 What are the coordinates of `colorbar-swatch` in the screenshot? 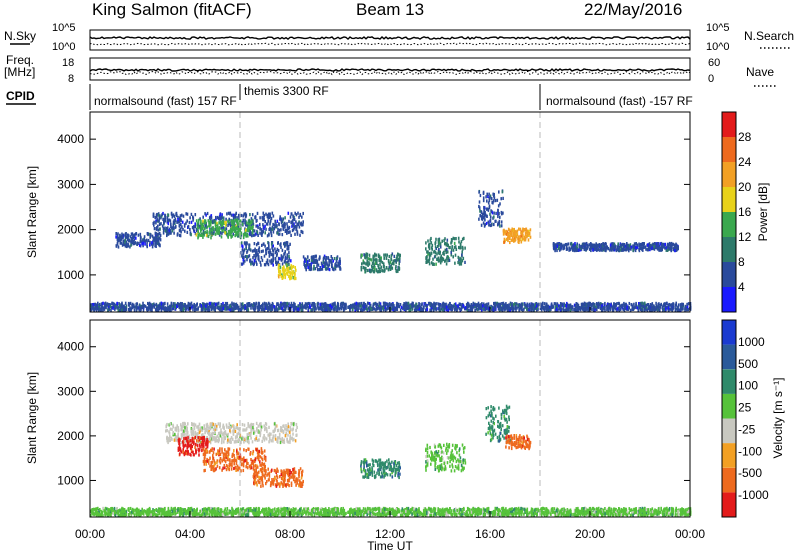 It's located at (729, 224).